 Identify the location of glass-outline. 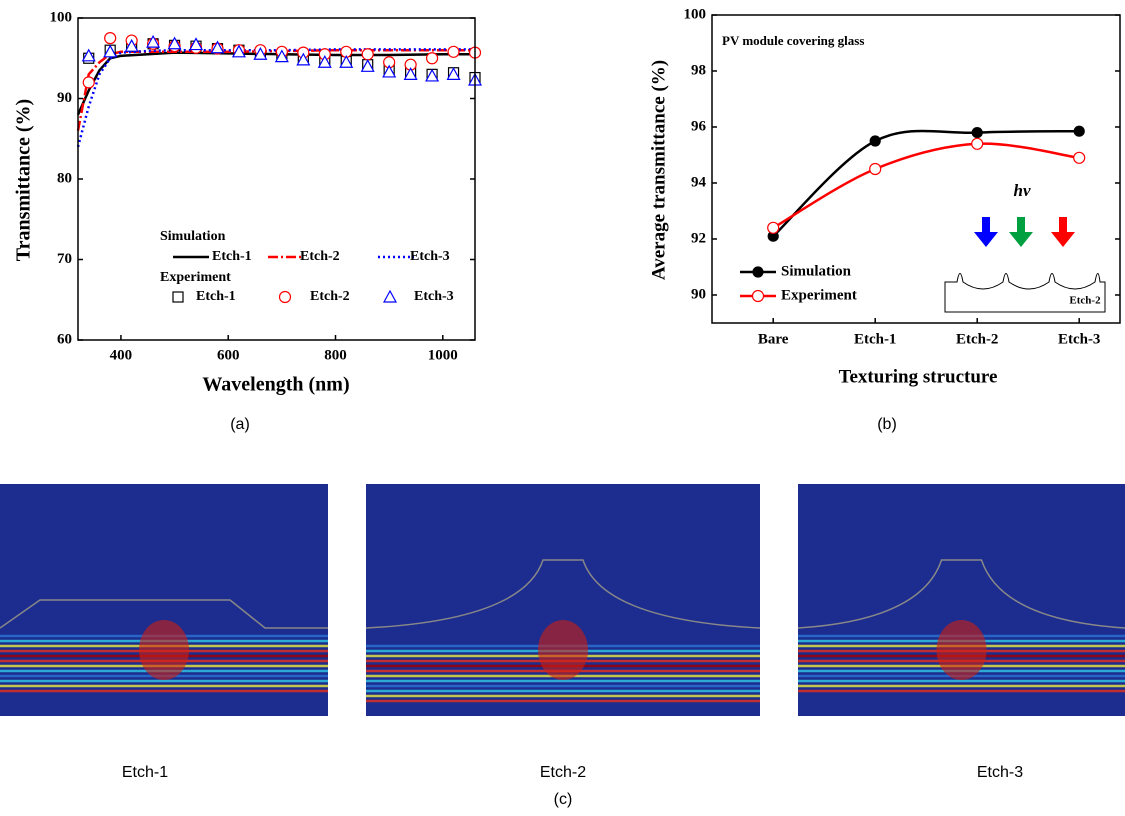
(1025, 293).